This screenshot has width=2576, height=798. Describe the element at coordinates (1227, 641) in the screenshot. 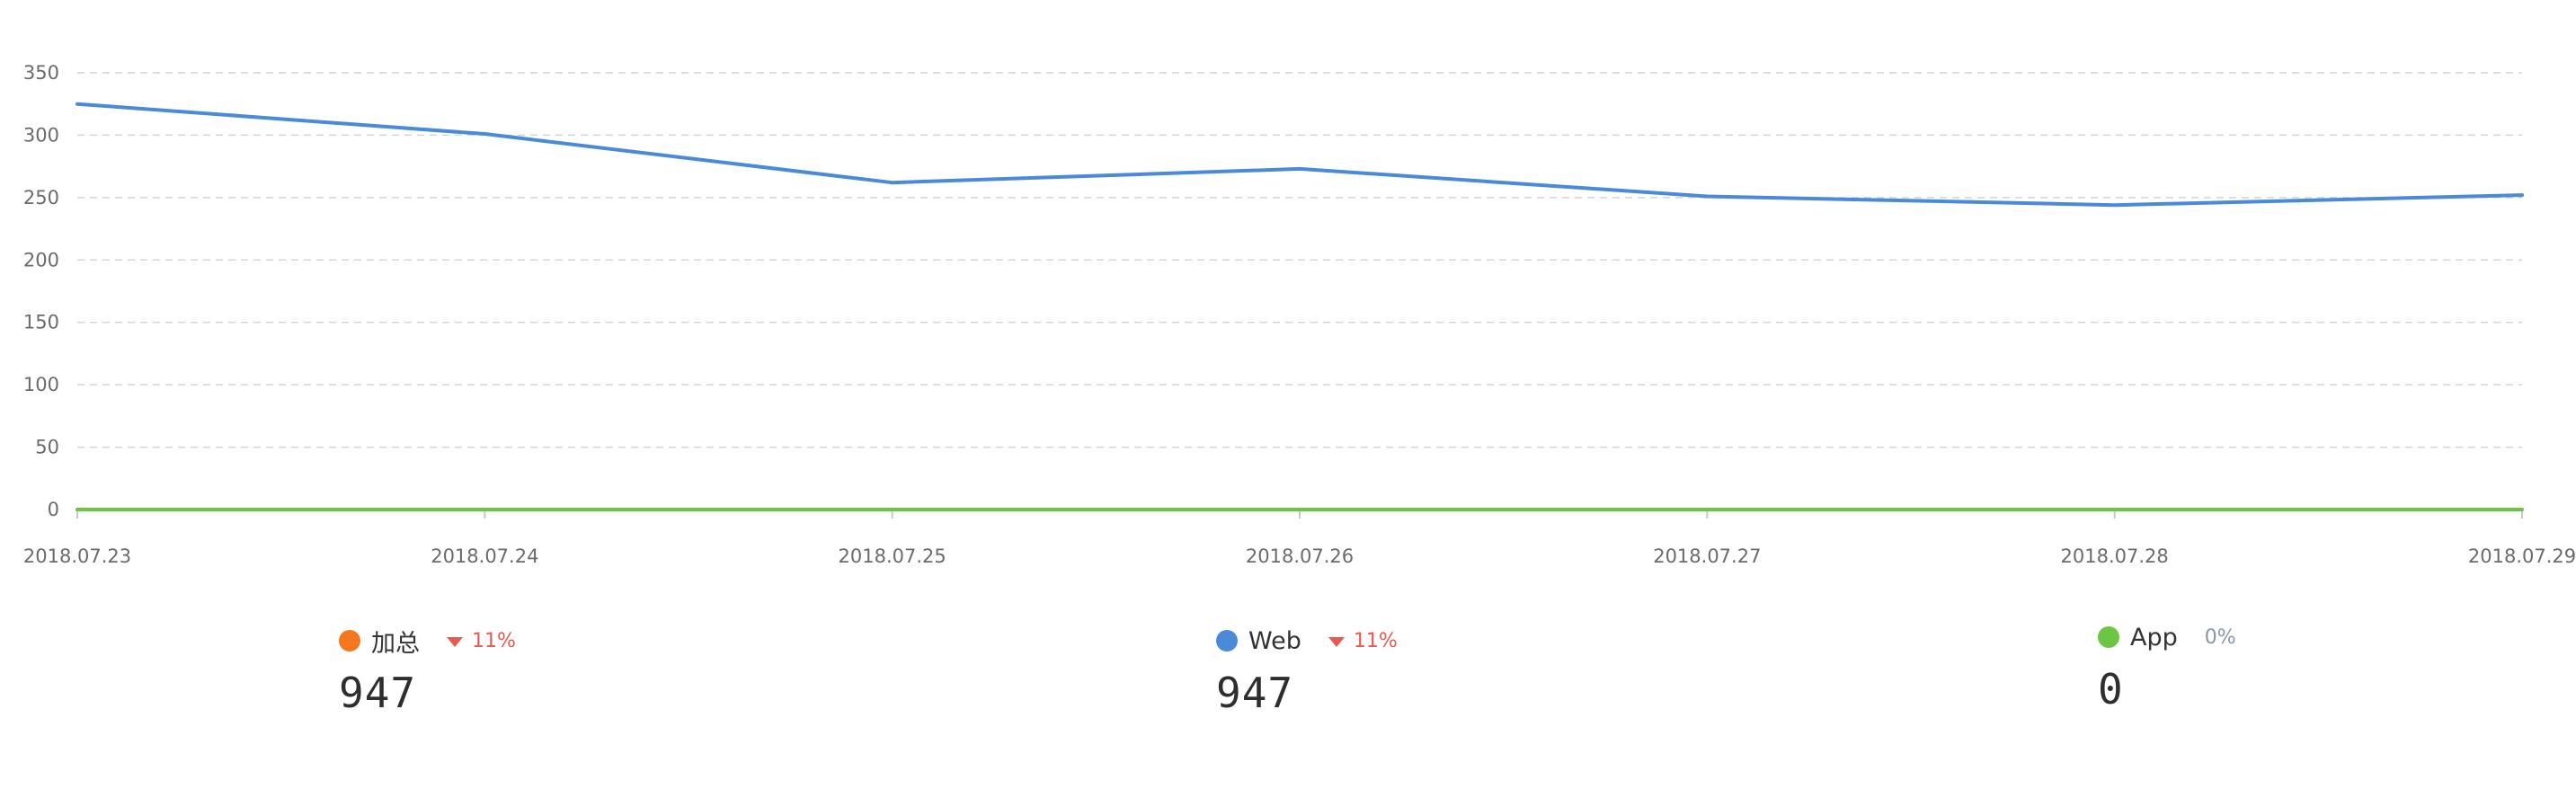

I see `legend-dot-web` at that location.